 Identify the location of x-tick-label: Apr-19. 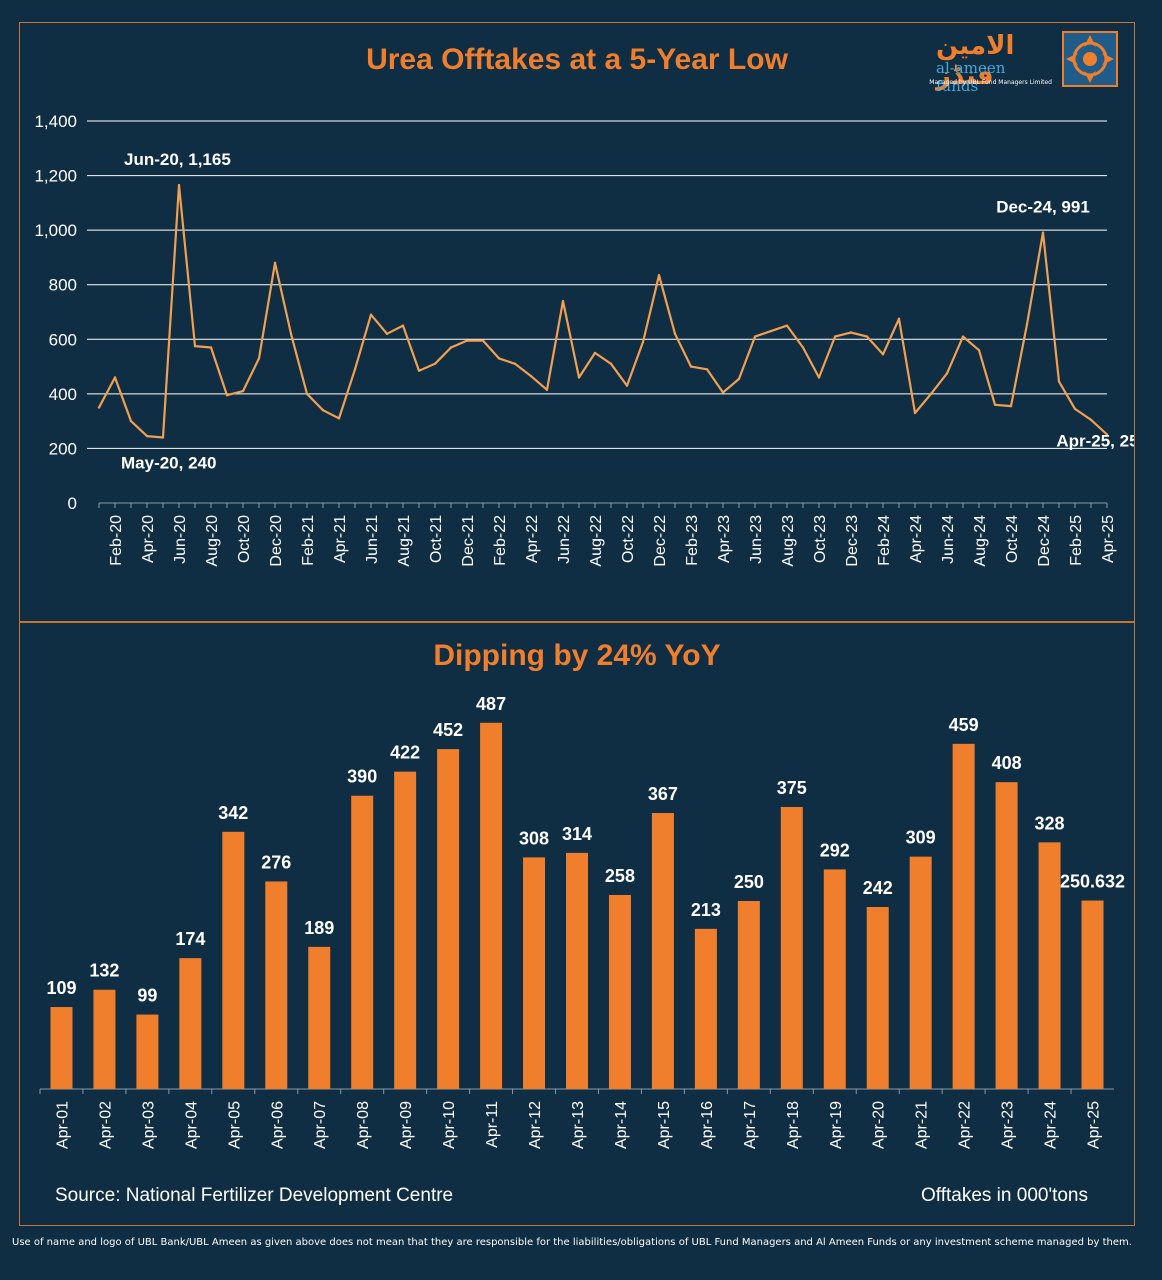
(836, 1125).